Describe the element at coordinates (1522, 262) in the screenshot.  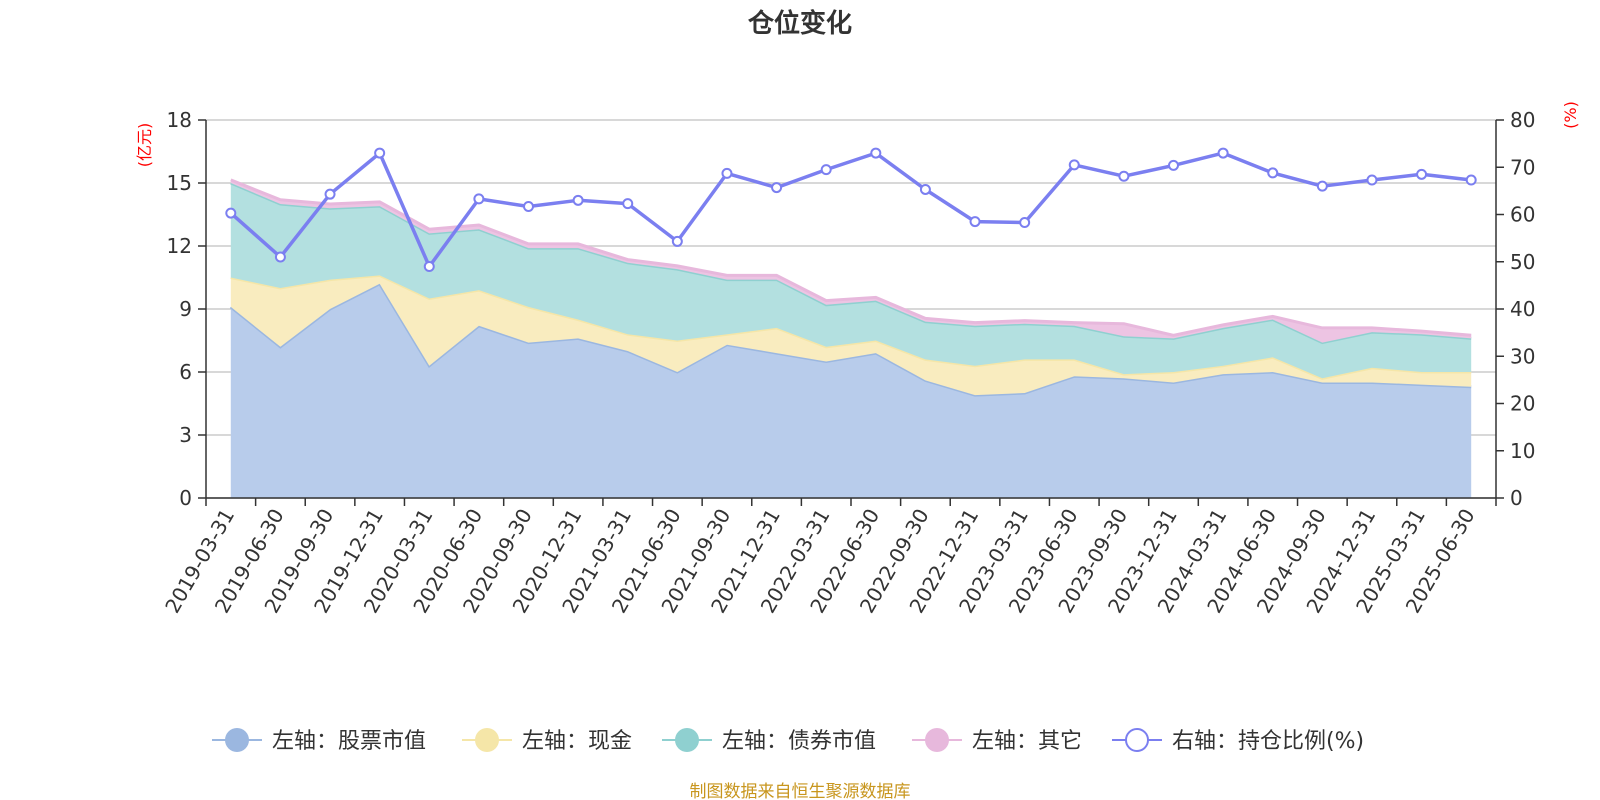
I see `right-tick-label: 50` at that location.